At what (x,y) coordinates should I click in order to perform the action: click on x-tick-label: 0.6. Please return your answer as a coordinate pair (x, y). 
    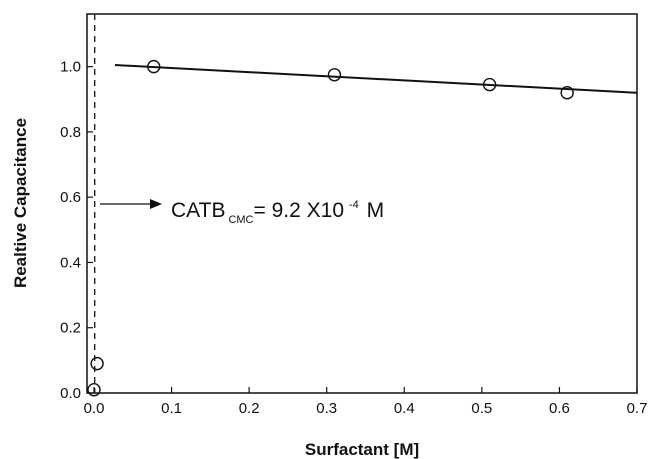
    Looking at the image, I should click on (559, 408).